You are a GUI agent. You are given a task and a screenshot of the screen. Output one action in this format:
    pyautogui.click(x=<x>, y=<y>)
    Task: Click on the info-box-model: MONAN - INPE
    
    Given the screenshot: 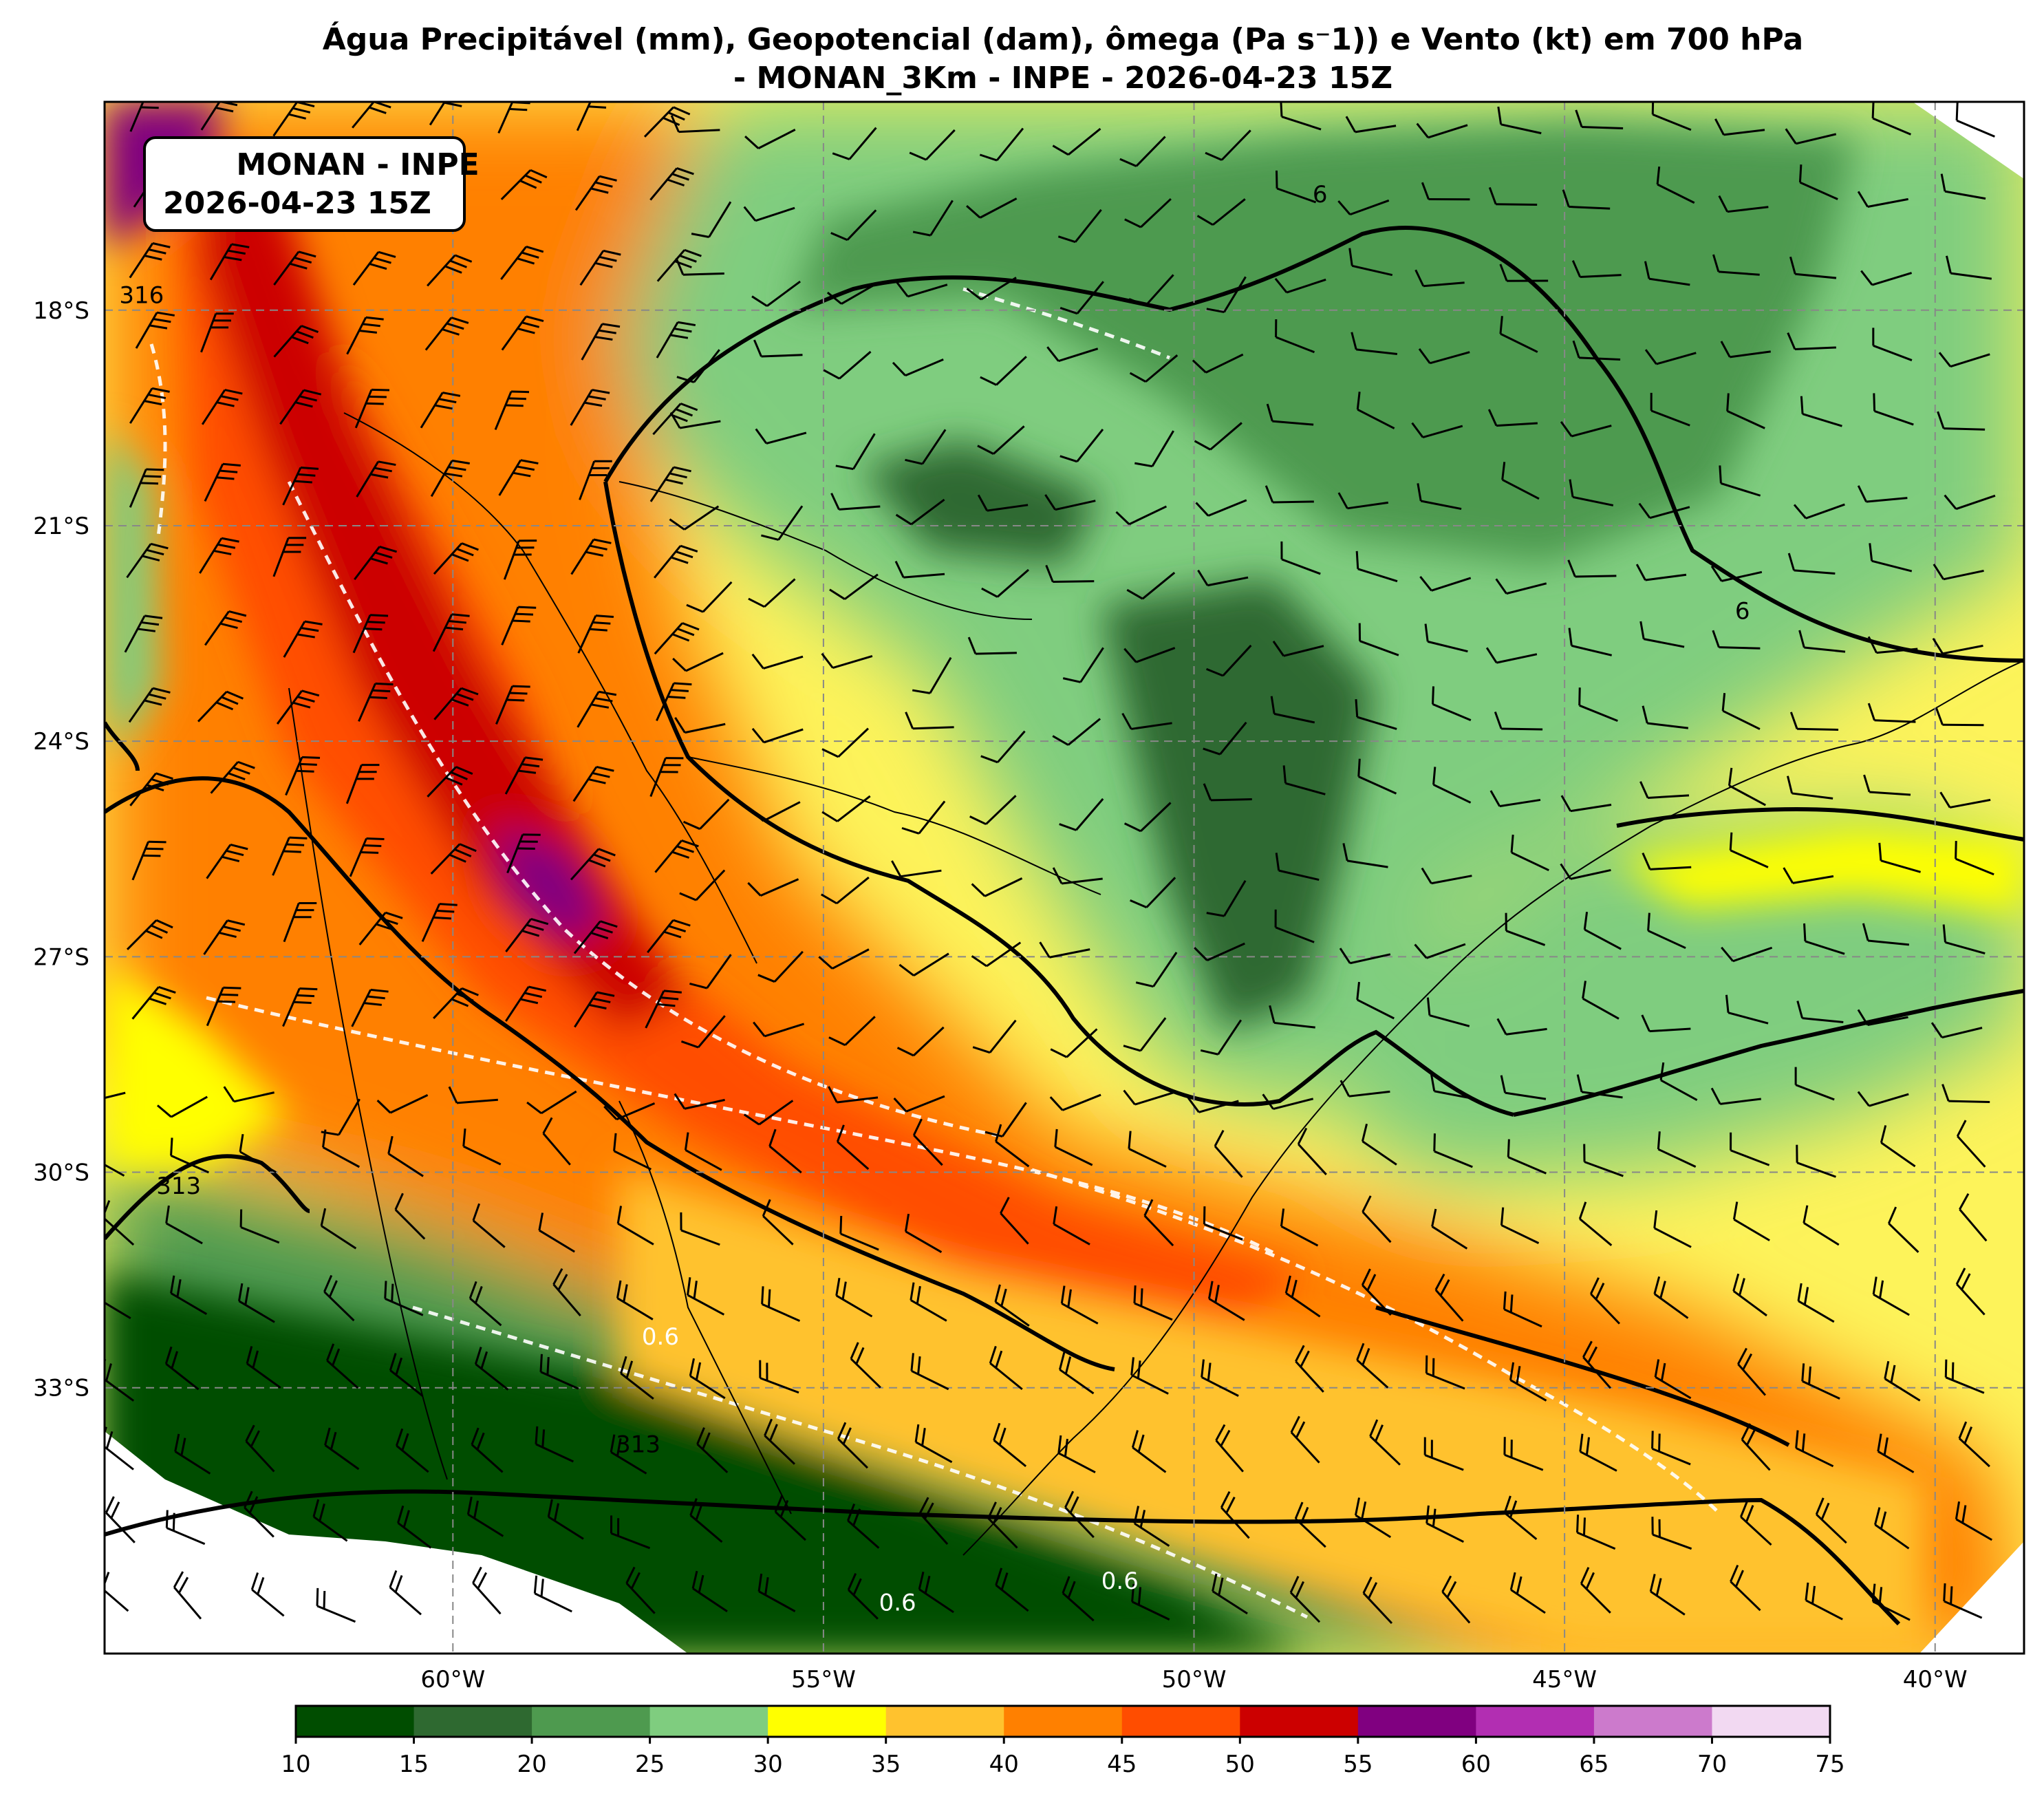 What is the action you would take?
    pyautogui.click(x=357, y=164)
    